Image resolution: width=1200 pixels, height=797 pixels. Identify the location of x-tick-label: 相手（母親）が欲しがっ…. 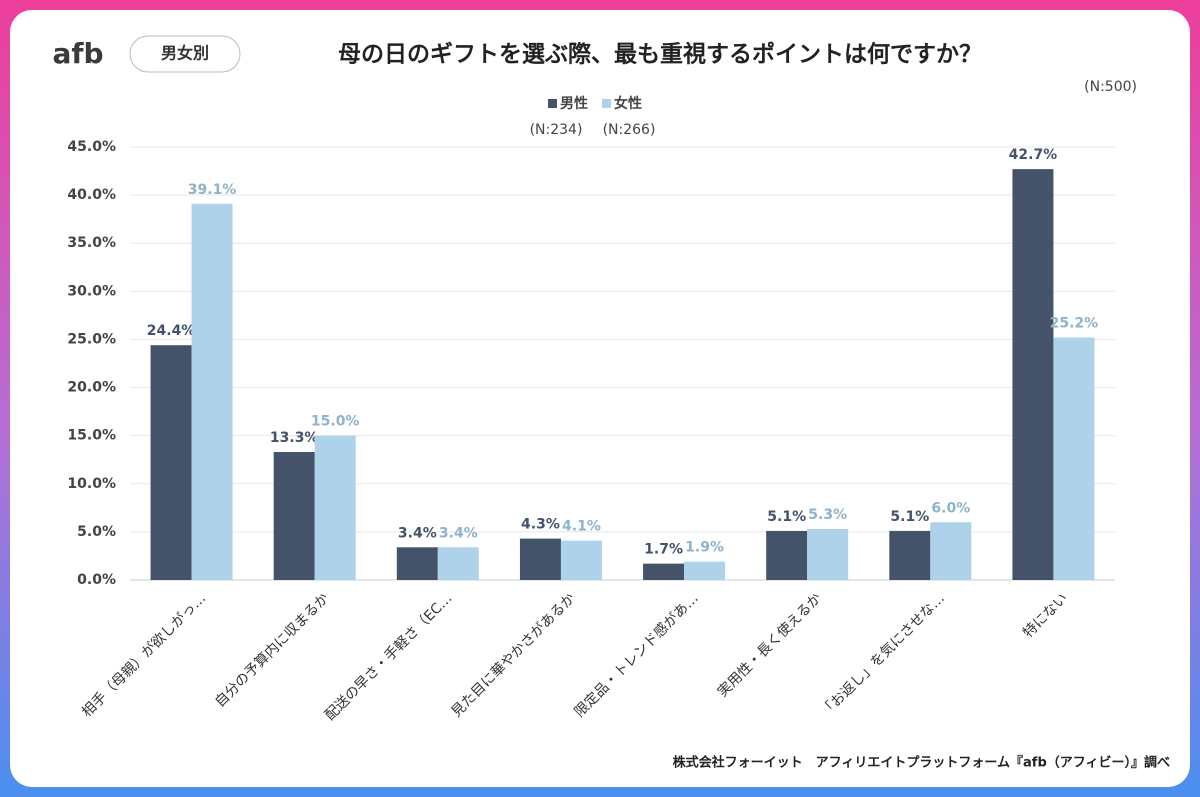
(144, 655).